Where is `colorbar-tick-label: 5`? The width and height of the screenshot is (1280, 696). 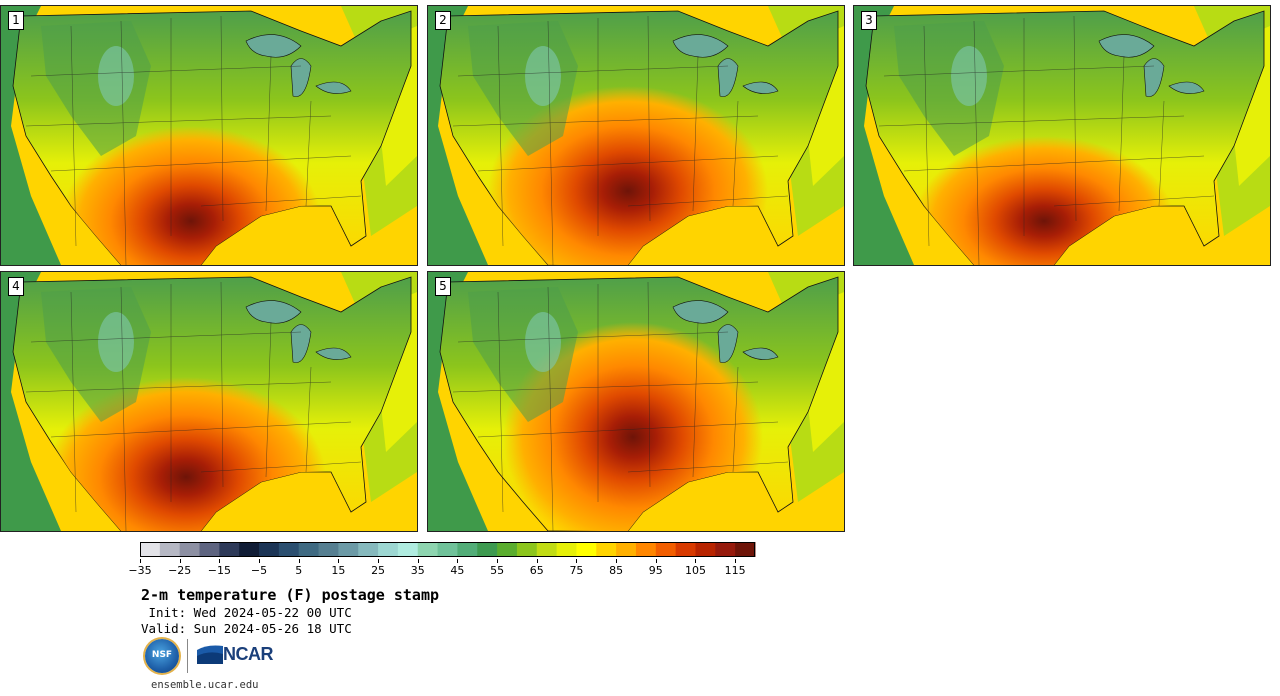 colorbar-tick-label: 5 is located at coordinates (299, 570).